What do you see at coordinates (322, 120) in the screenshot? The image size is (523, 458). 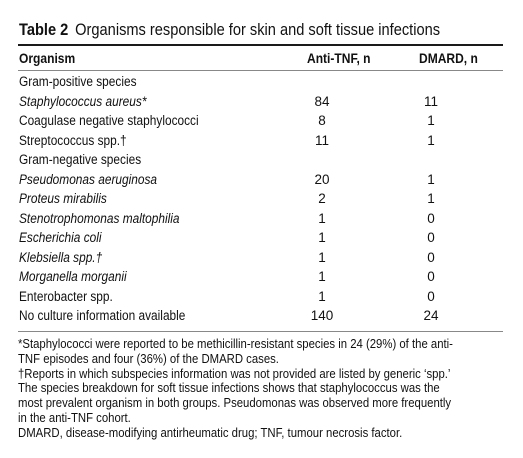 I see `cell-anti-tnf: 8` at bounding box center [322, 120].